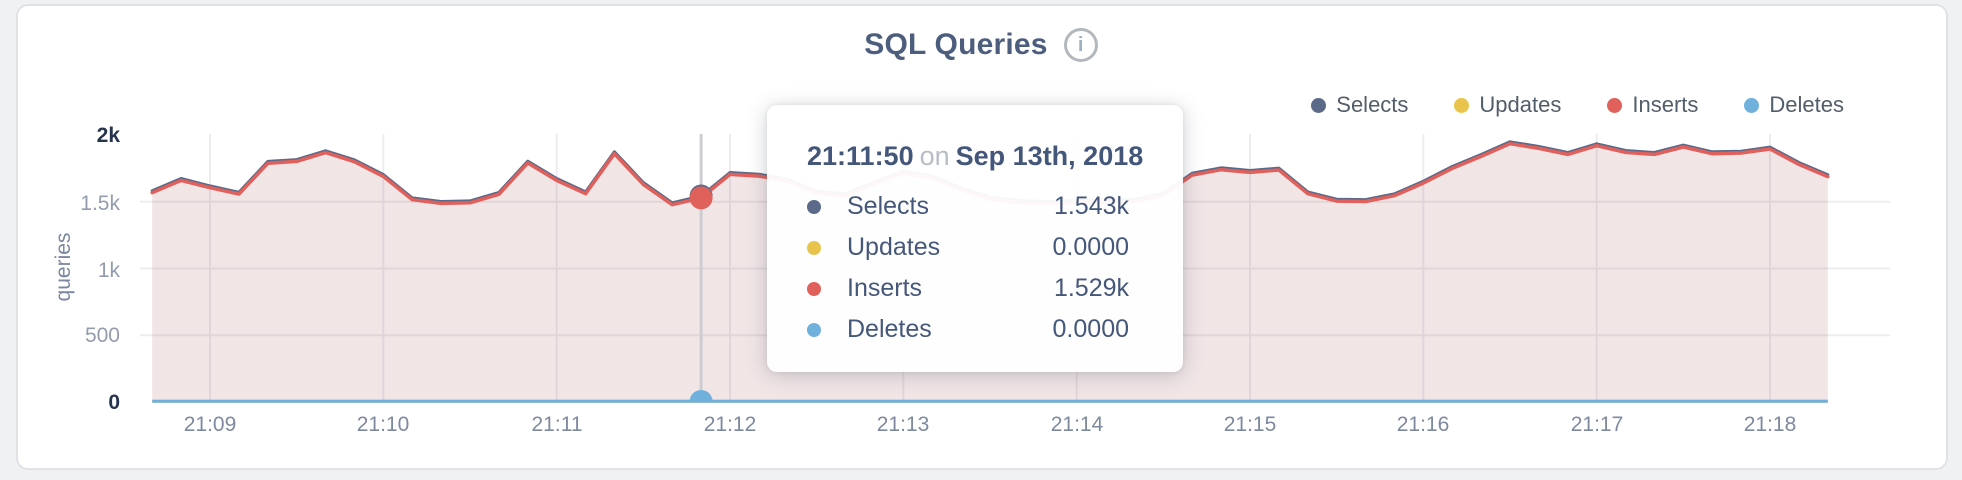 The height and width of the screenshot is (480, 1962). I want to click on x-tick: 21:09, so click(210, 424).